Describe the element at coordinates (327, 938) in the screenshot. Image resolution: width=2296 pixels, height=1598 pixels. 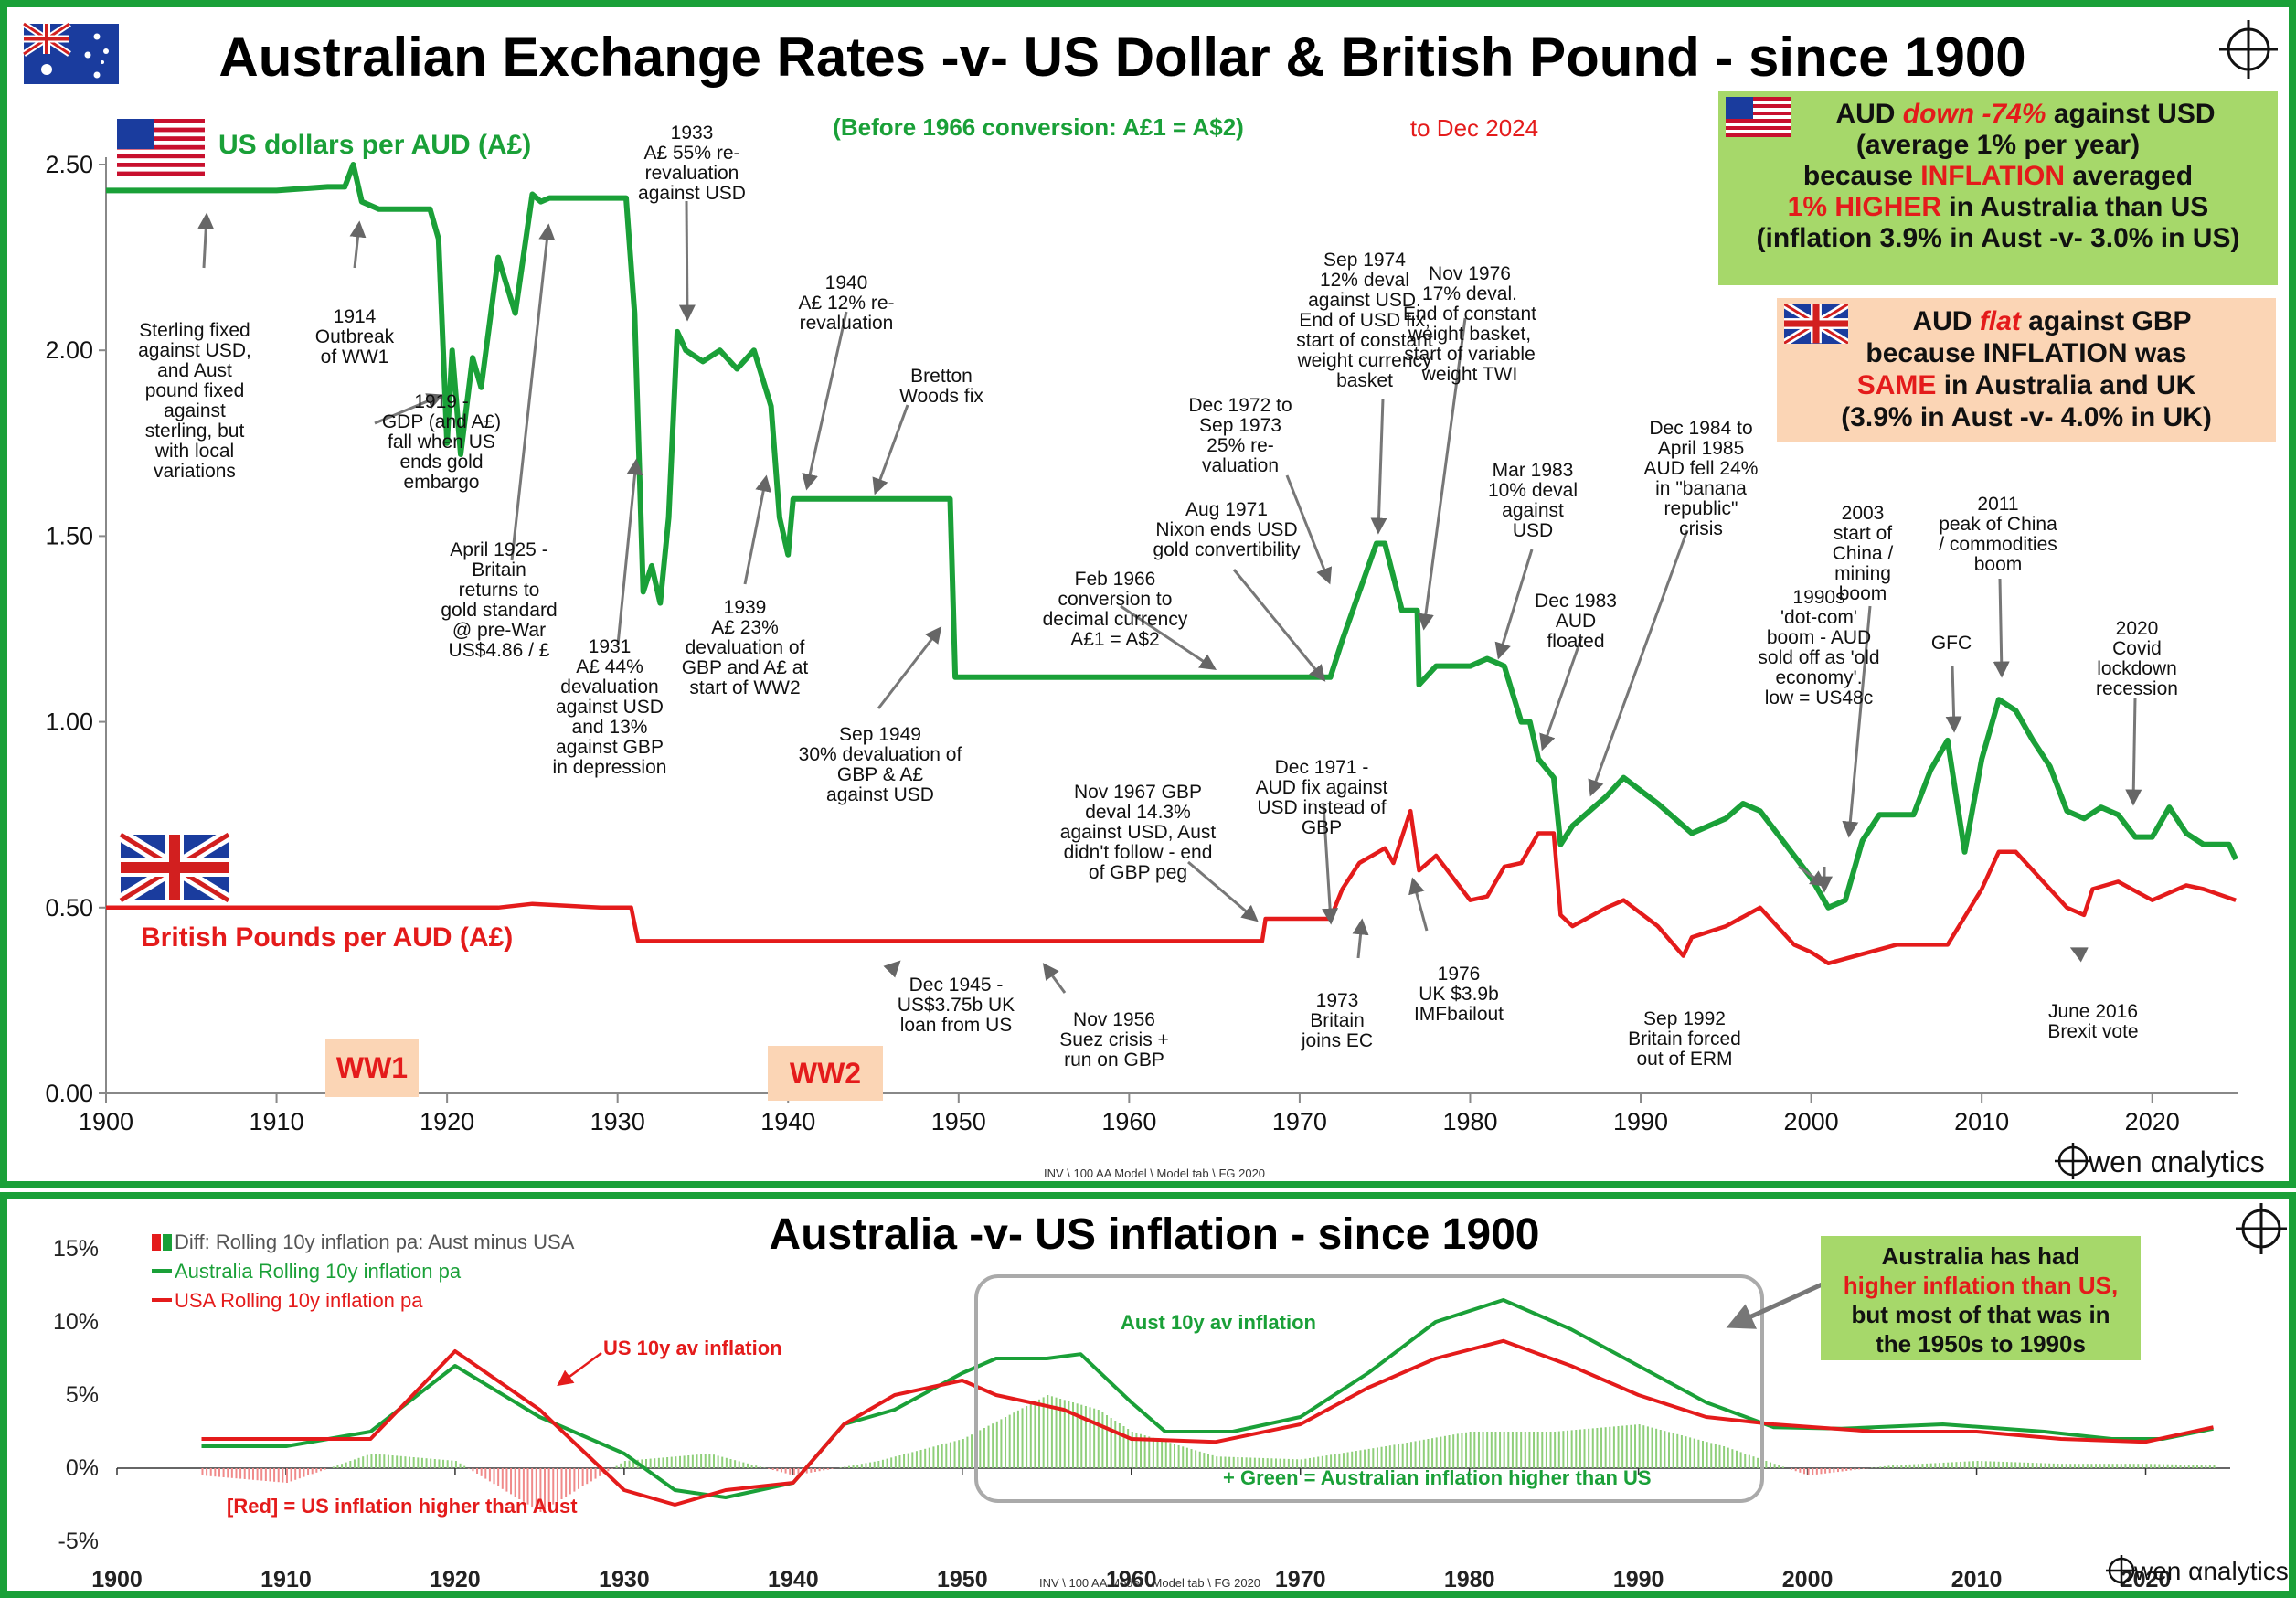
I see `gbp-series-label: British Pounds per AUD (A£)` at that location.